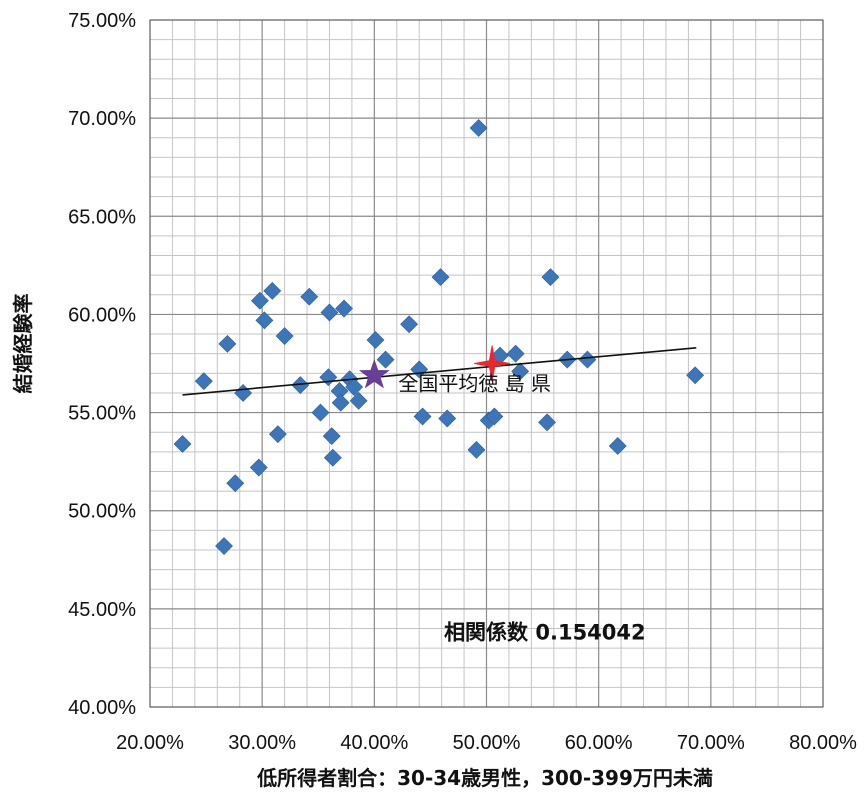 The width and height of the screenshot is (867, 795). I want to click on y-tick-label: 50.00%, so click(102, 512).